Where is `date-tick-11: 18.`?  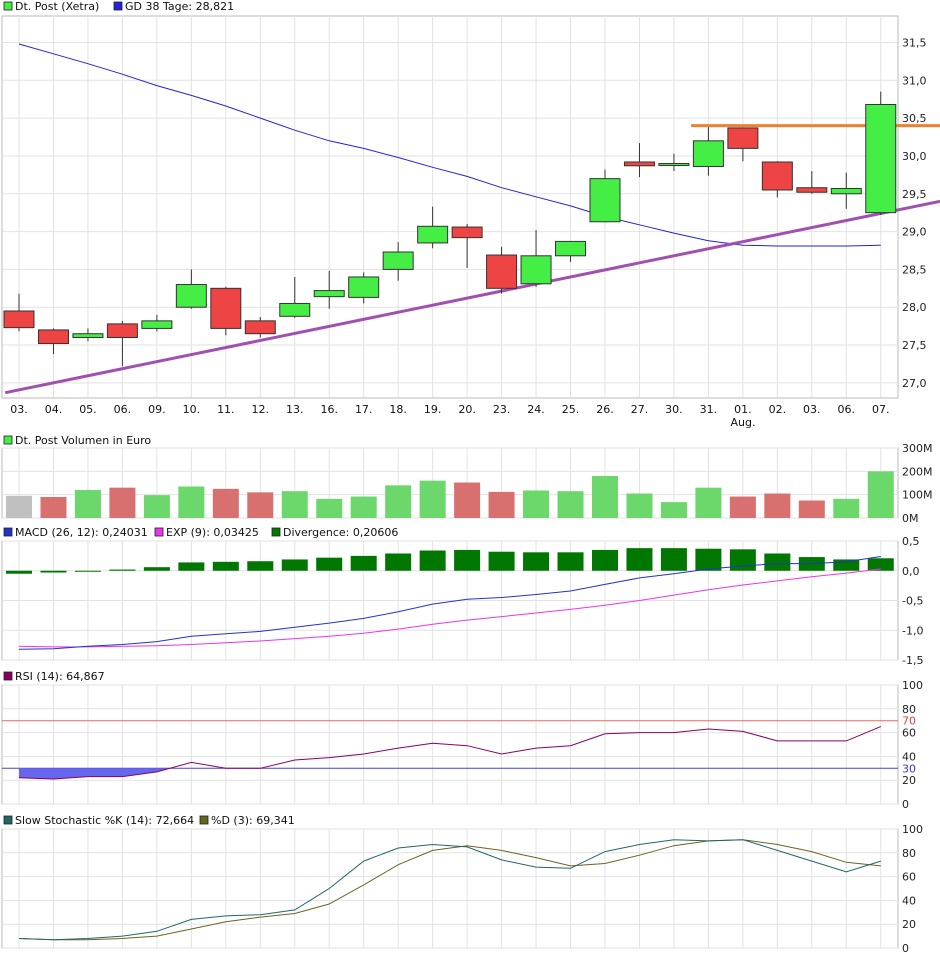
date-tick-11: 18. is located at coordinates (398, 409).